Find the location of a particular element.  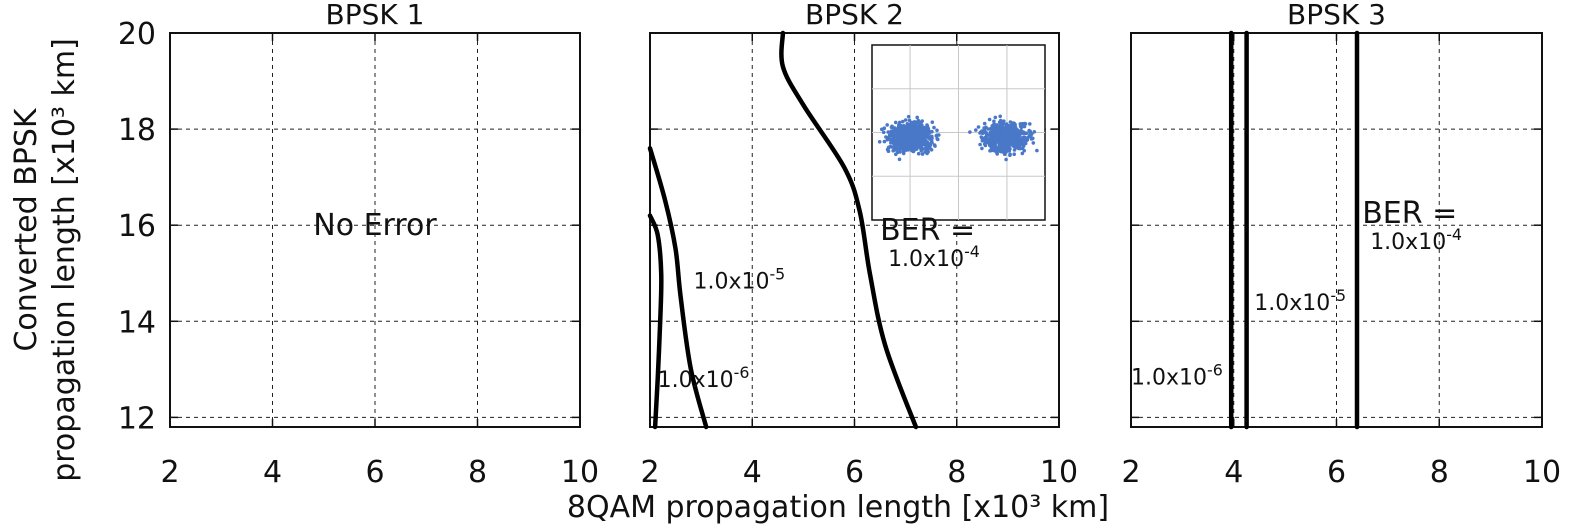

y-tick-label: 14 is located at coordinates (137, 322).